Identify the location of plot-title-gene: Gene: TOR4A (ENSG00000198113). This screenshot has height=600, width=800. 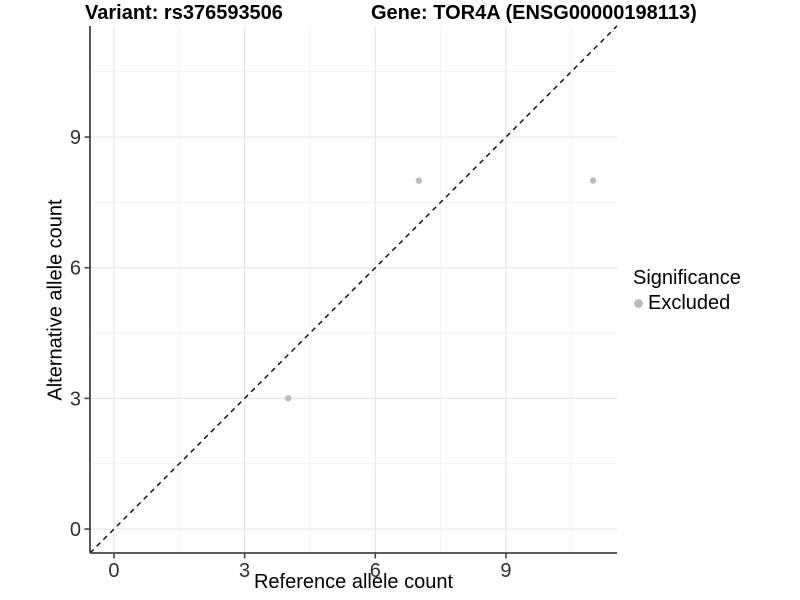
(534, 13).